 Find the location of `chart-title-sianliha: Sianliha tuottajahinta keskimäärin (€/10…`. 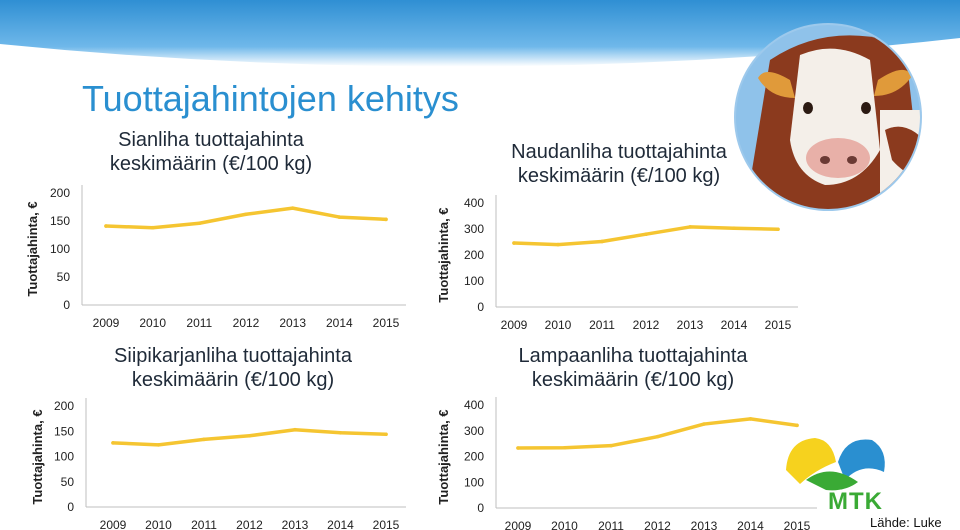

chart-title-sianliha: Sianliha tuottajahinta keskimäärin (€/10… is located at coordinates (211, 152).